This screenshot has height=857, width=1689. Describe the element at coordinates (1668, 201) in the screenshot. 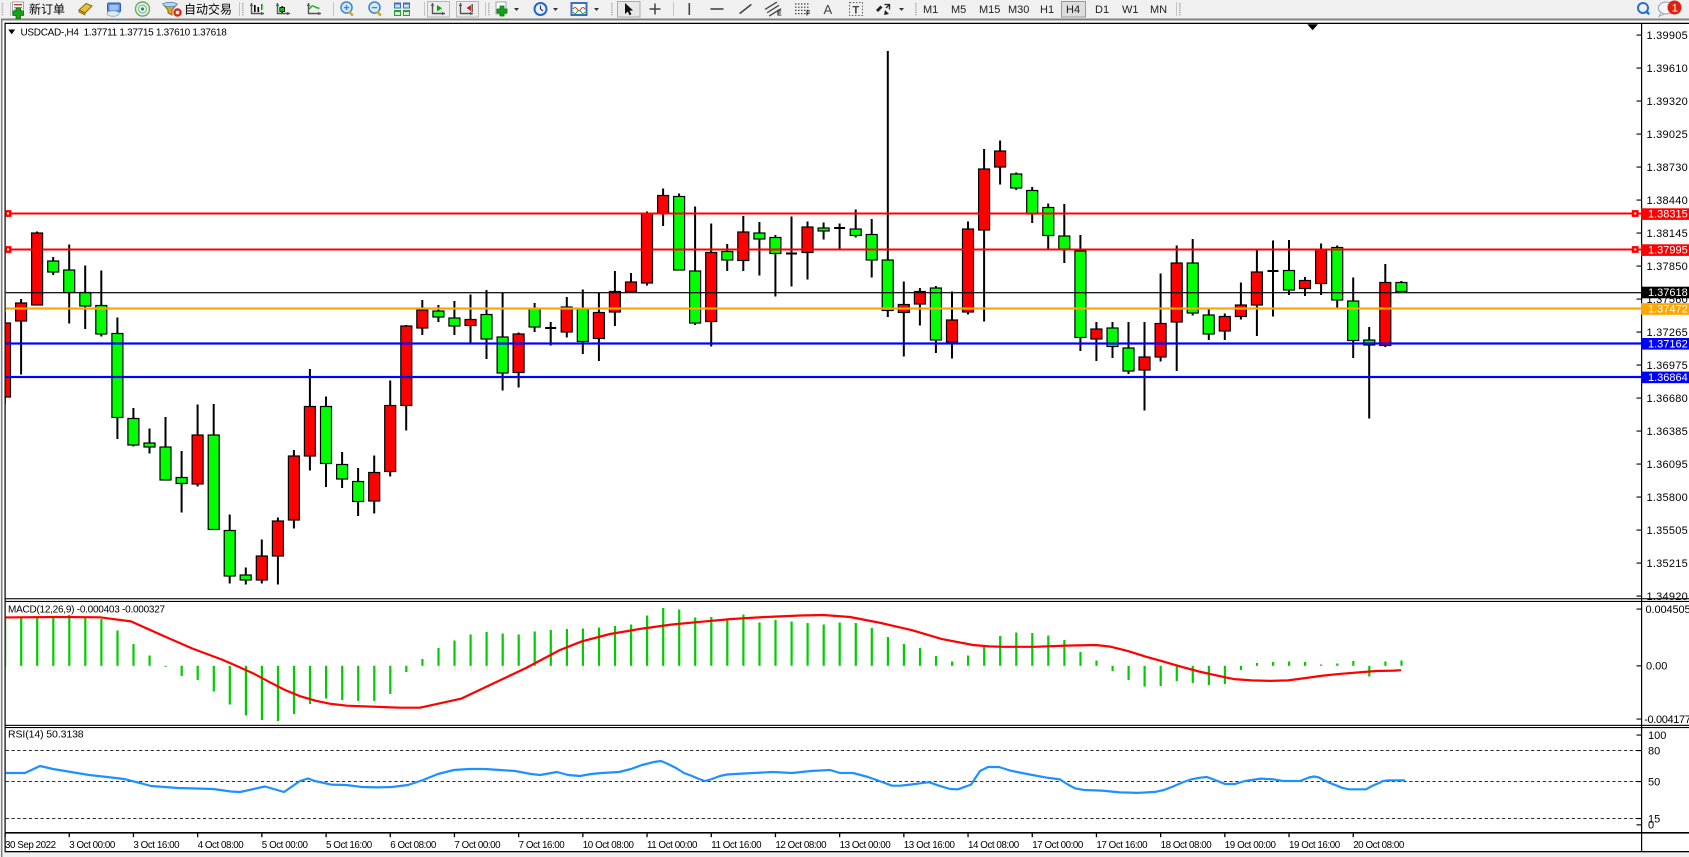

I see `svg-text: 1.38440` at that location.